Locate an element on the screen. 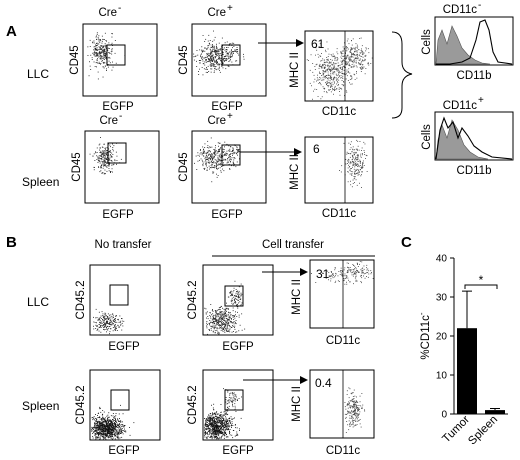  scatter-b-spleen-transfer is located at coordinates (223, 414).